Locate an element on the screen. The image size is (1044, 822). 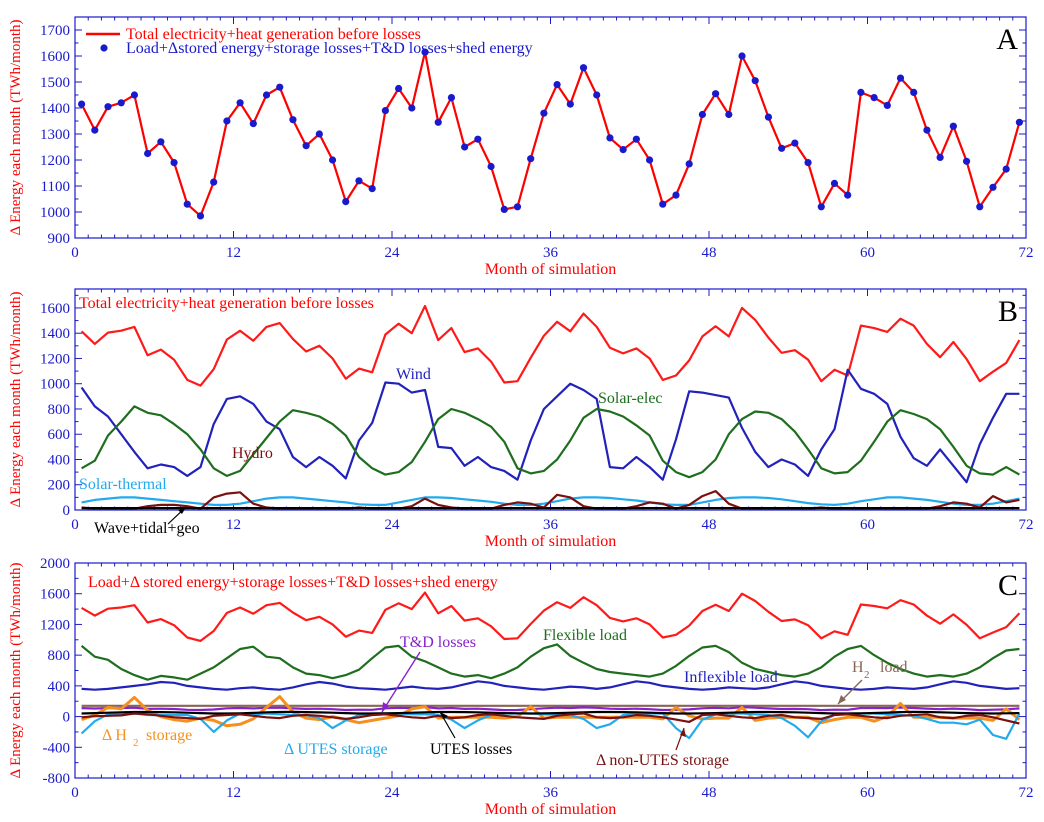
y-tick-label: 600 is located at coordinates (59, 435).